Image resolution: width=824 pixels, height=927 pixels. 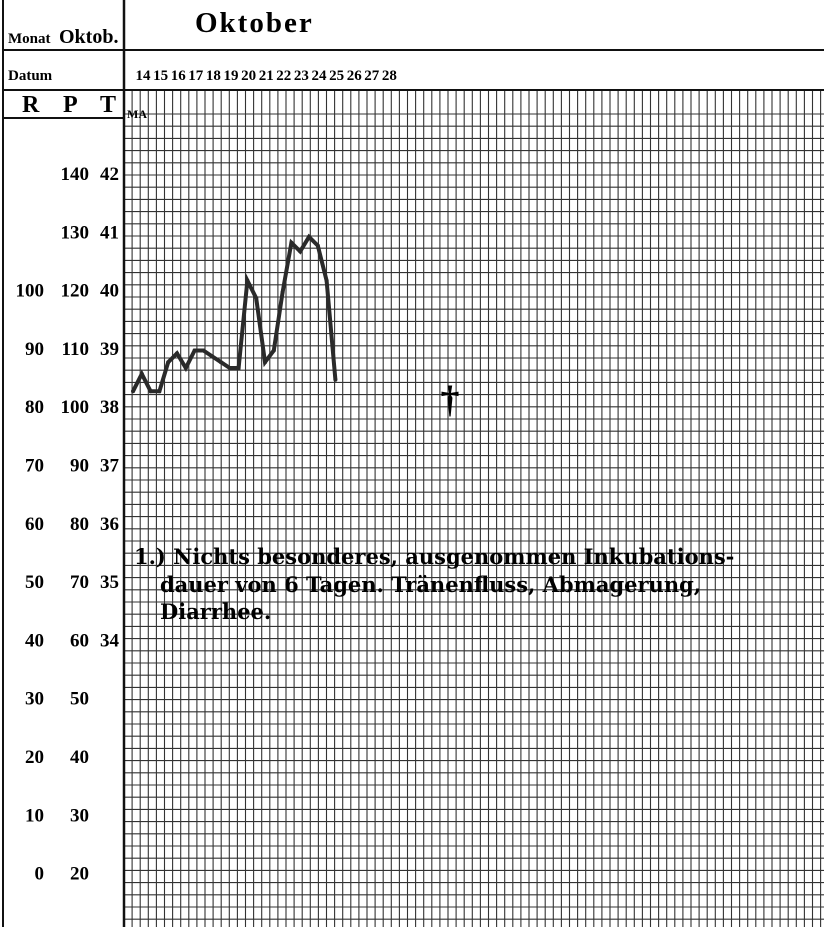 I want to click on temperature-scale-label: 37, so click(x=110, y=466).